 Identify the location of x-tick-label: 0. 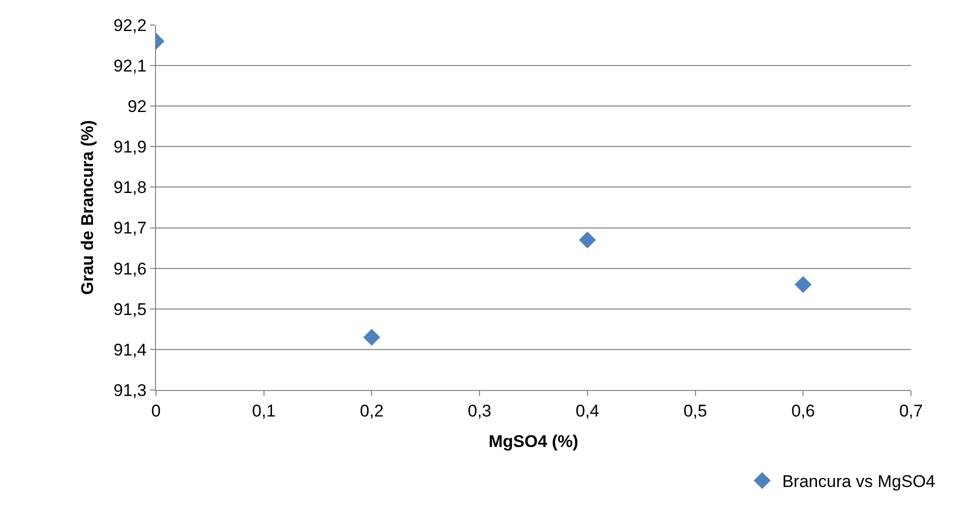
(156, 410).